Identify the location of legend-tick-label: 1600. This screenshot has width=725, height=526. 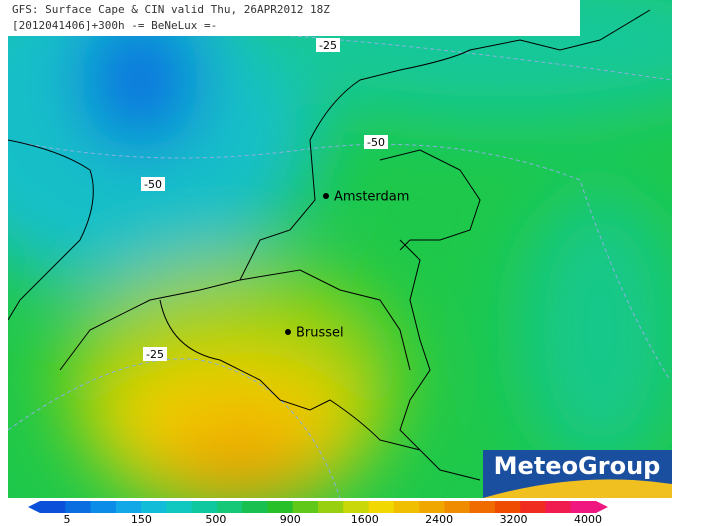
(365, 519).